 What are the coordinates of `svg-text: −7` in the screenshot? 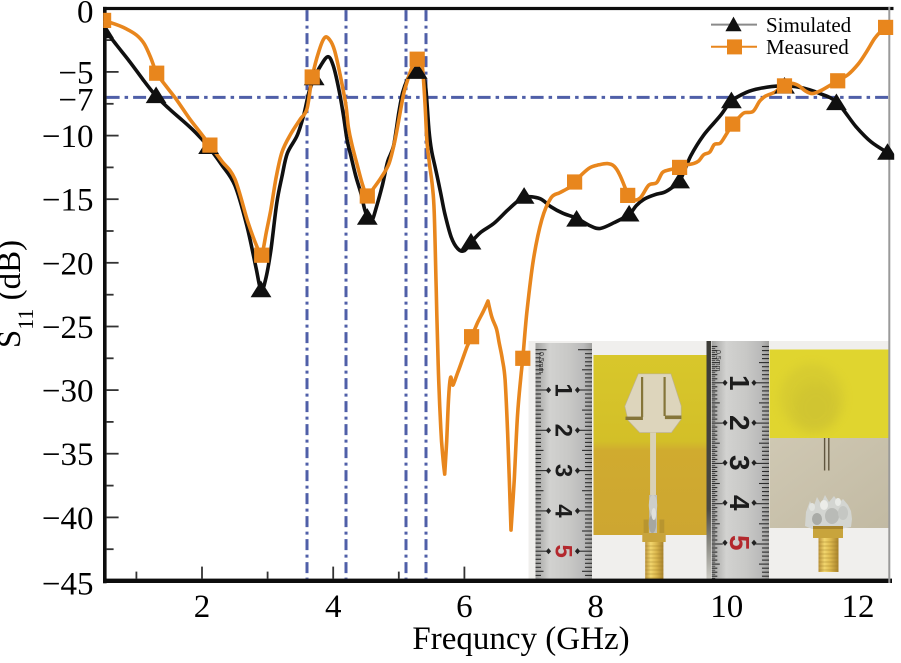 It's located at (75, 101).